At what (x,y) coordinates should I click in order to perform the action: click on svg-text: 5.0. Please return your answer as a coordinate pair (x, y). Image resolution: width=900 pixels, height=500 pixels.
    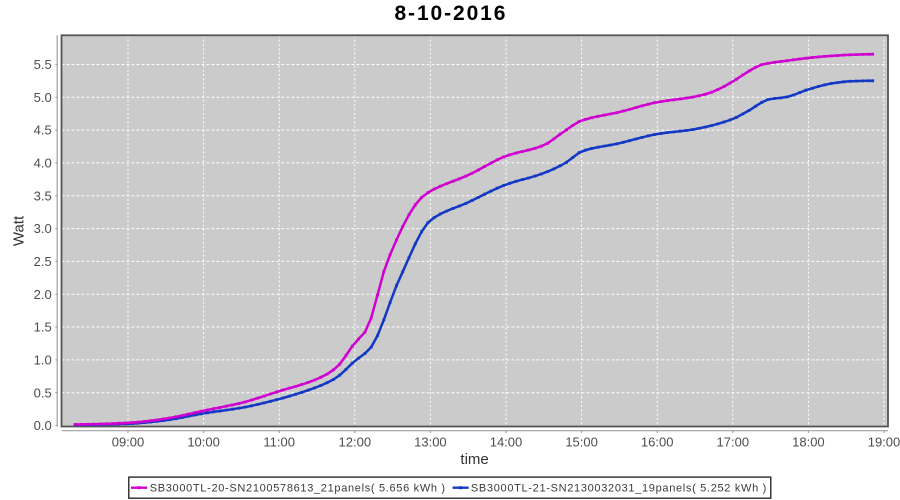
    Looking at the image, I should click on (43, 97).